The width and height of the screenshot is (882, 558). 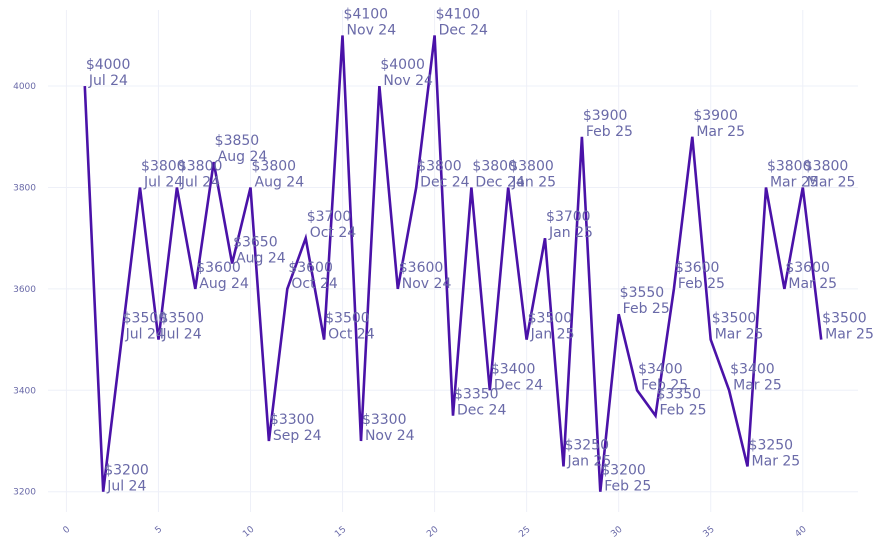 I want to click on y-tick-label: 3400, so click(x=24, y=391).